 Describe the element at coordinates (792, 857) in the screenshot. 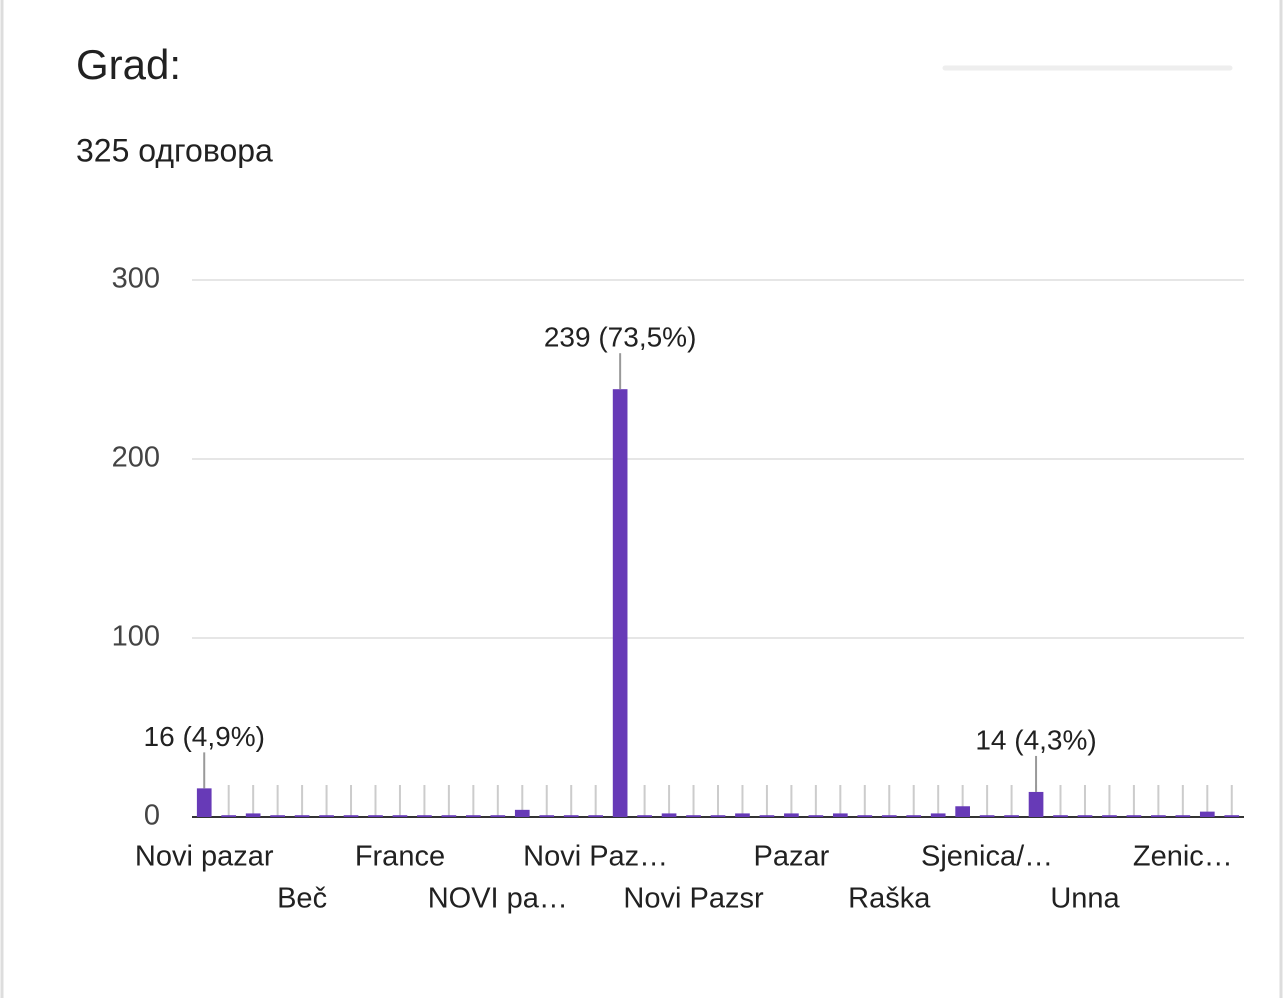

I see `x-tick-label: Pazar` at that location.